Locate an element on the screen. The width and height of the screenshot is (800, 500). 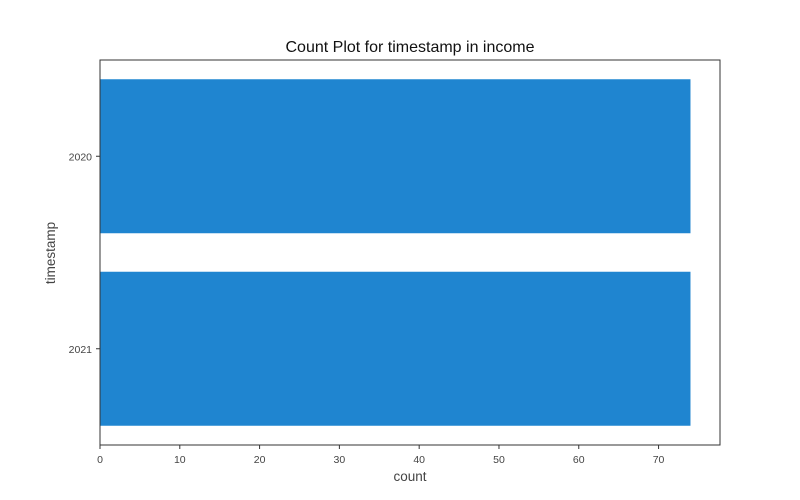
x-tick-label-20: 20 is located at coordinates (260, 460).